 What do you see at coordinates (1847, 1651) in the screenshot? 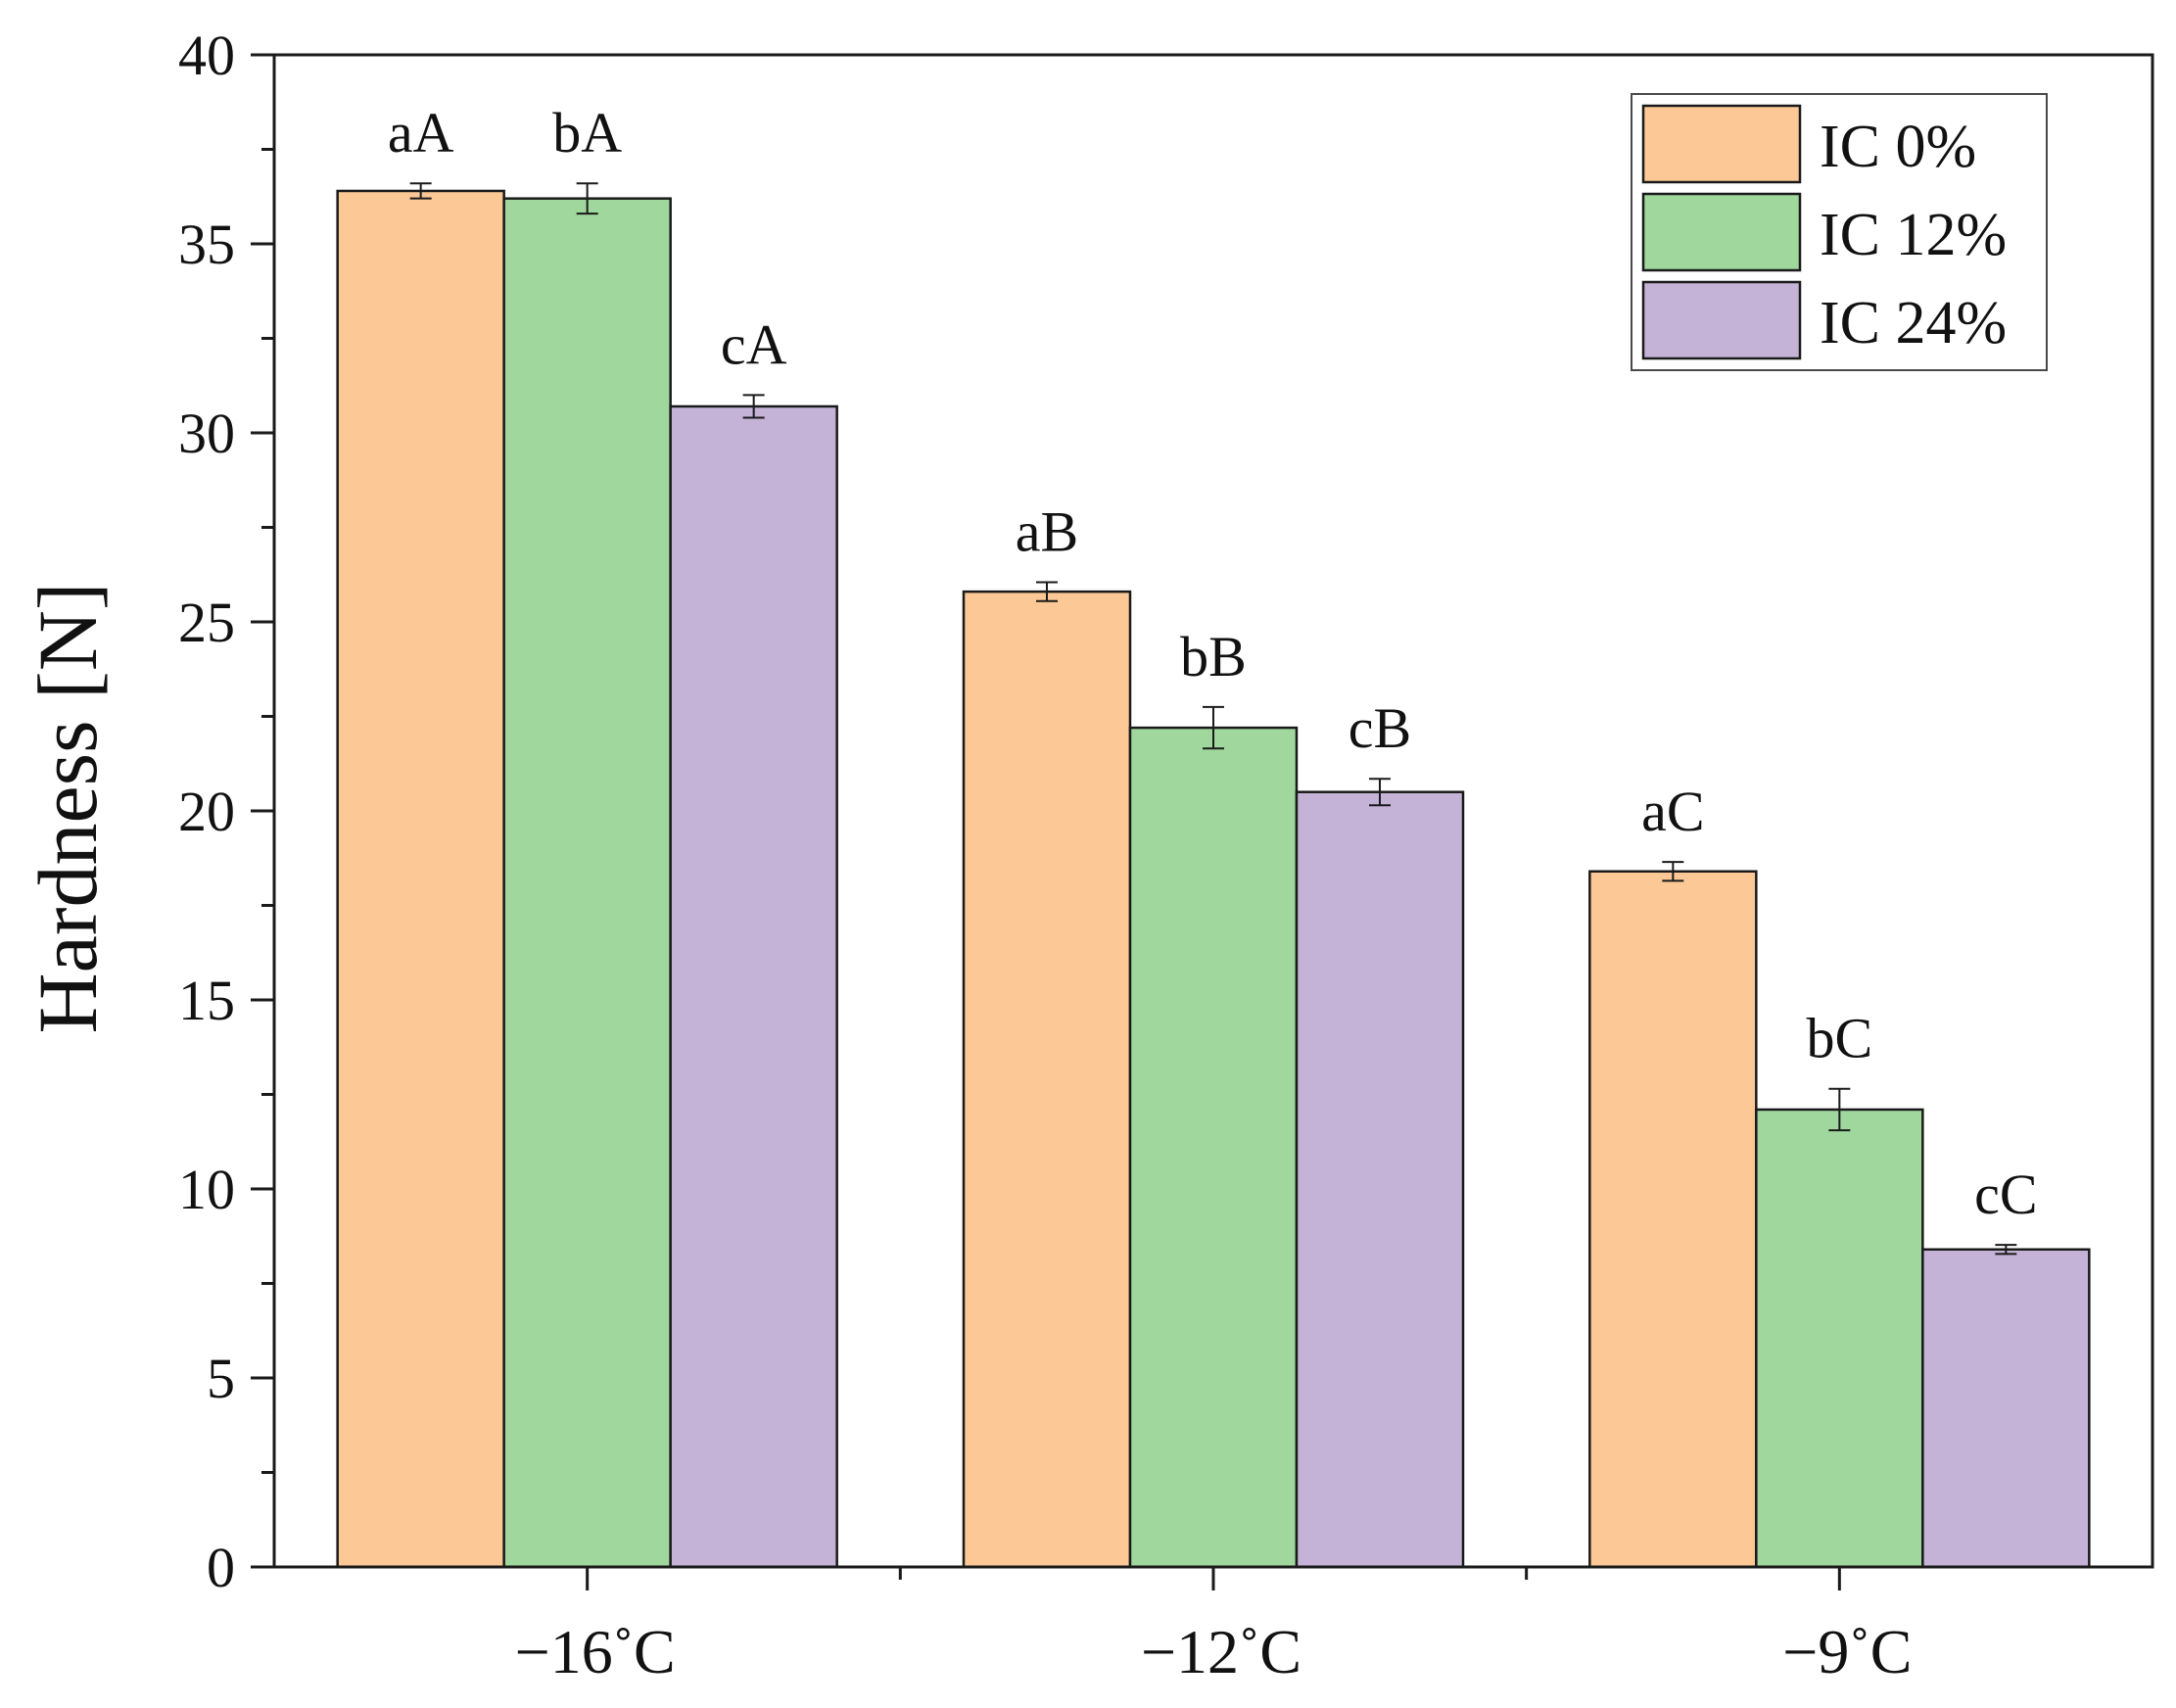
I see `x-tick-label: −9˚C` at bounding box center [1847, 1651].